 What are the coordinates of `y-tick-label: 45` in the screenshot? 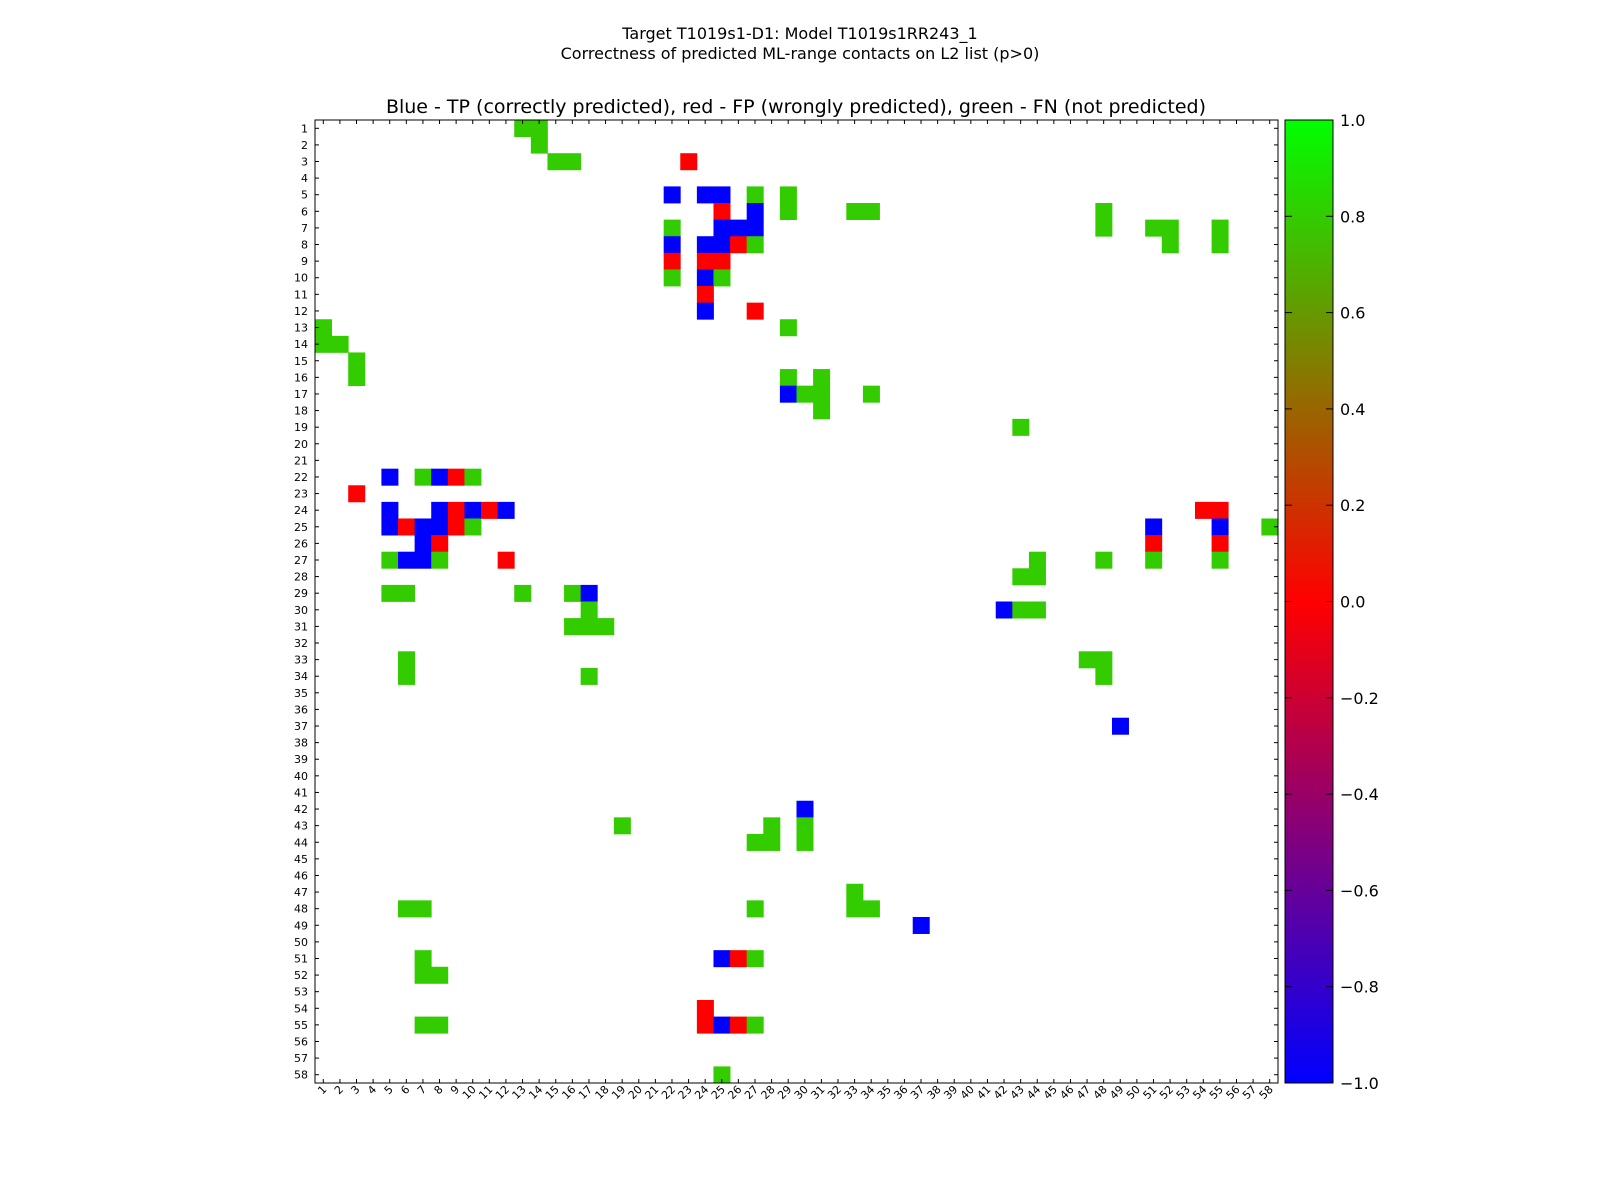 It's located at (301, 859).